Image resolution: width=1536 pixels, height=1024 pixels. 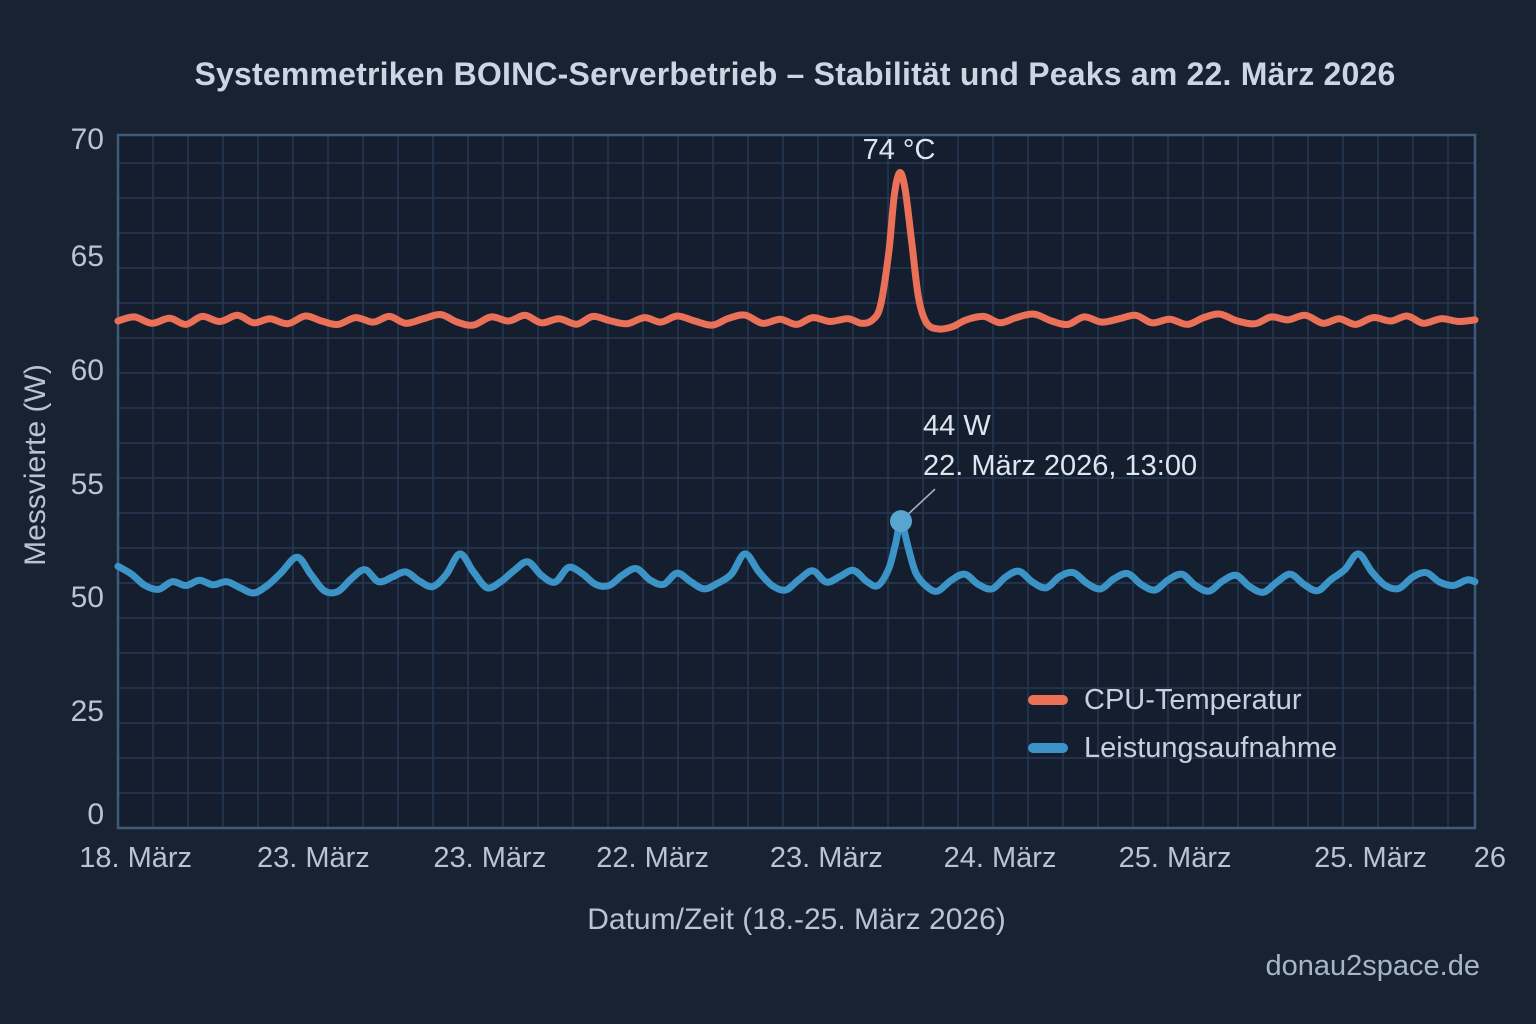 I want to click on y-tick-label: 50, so click(x=87, y=597).